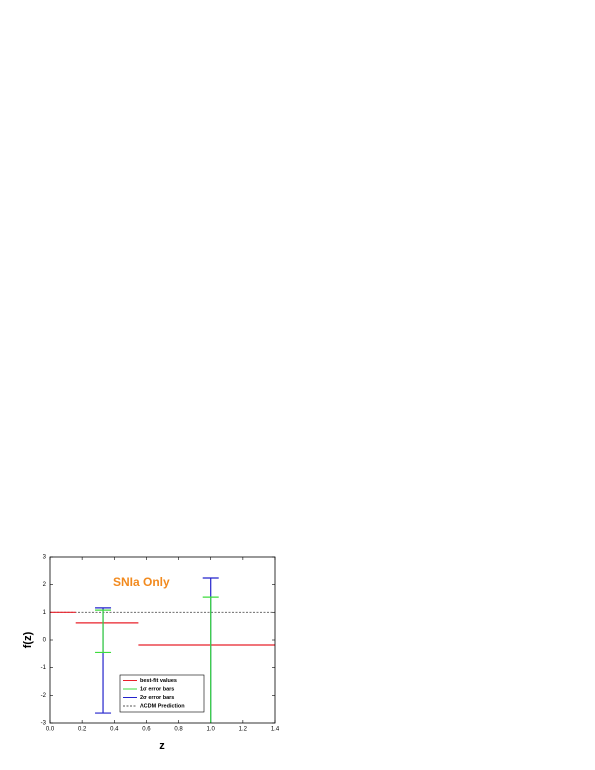 Image resolution: width=595 pixels, height=770 pixels. What do you see at coordinates (114, 730) in the screenshot?
I see `x-tick-label: 0.4` at bounding box center [114, 730].